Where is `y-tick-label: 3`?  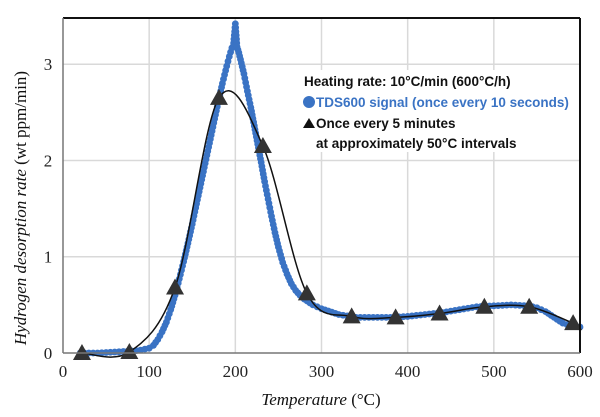 y-tick-label: 3 is located at coordinates (48, 64).